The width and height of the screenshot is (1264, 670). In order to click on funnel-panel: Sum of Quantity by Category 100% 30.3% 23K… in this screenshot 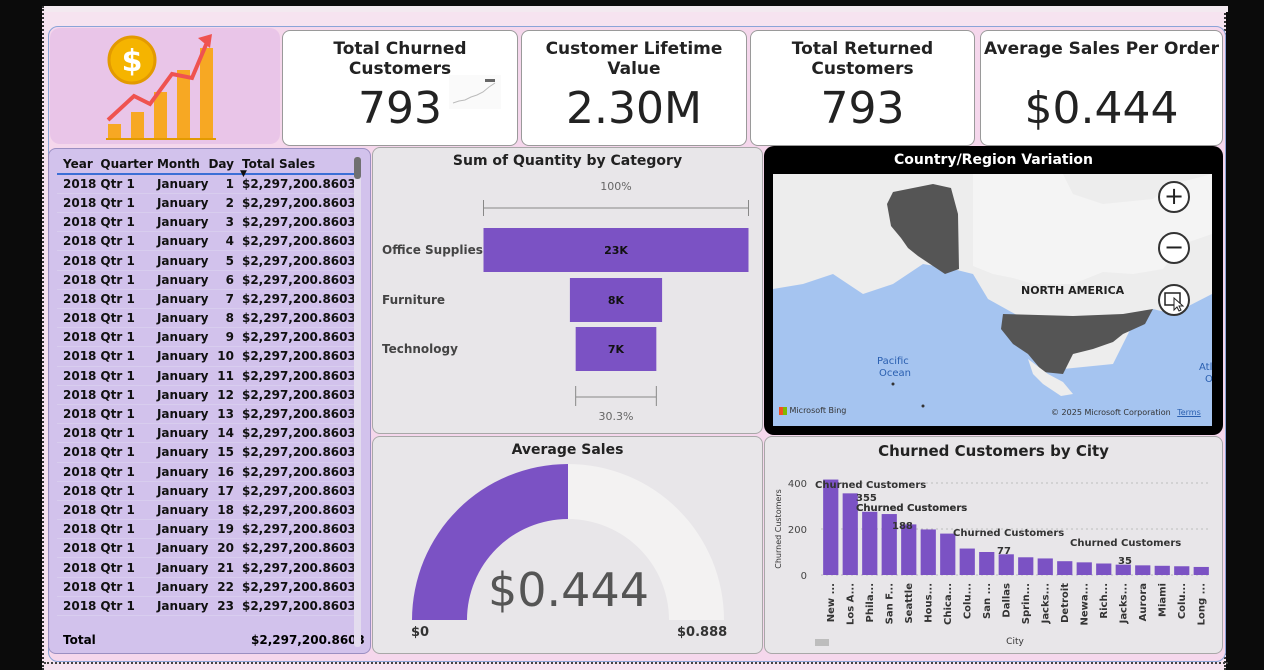, I will do `click(567, 290)`.